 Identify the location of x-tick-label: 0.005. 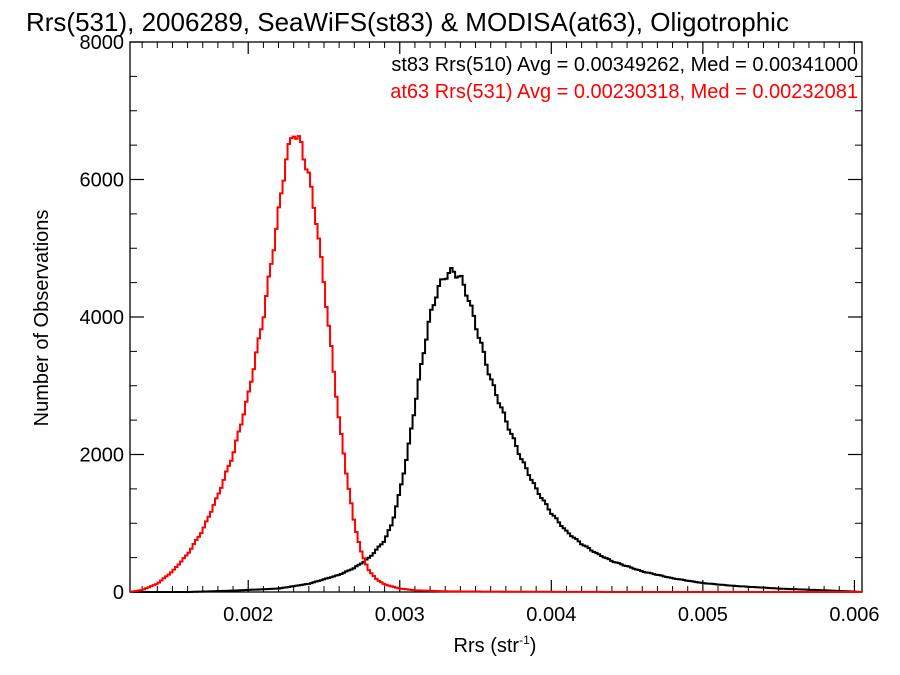
(703, 615).